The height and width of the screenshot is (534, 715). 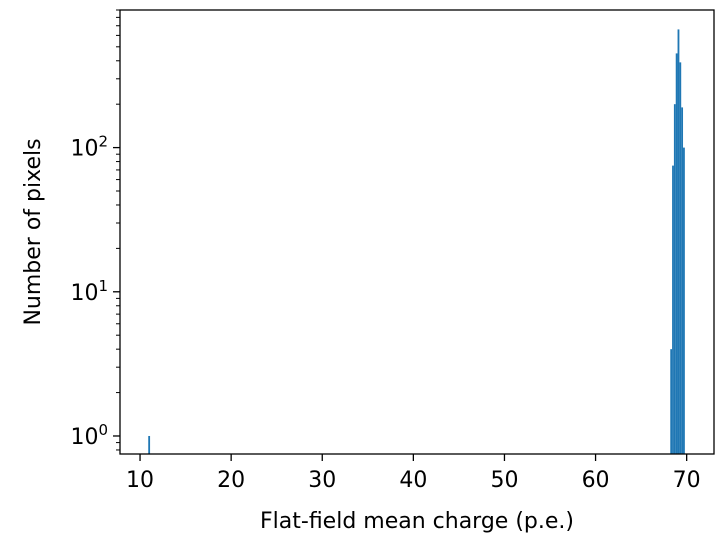 What do you see at coordinates (687, 480) in the screenshot?
I see `x-tick-label: 70` at bounding box center [687, 480].